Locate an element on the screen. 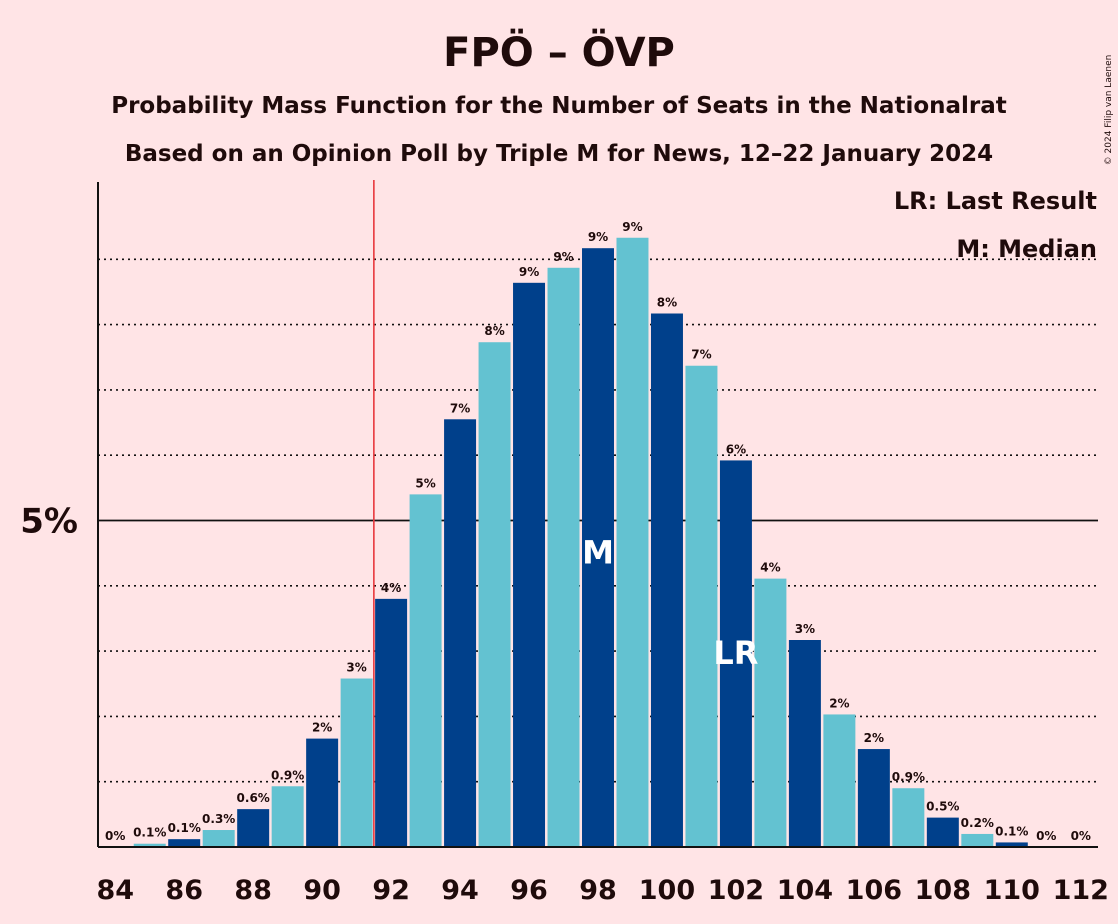 This screenshot has width=1118, height=924. data-label-100: 8% is located at coordinates (667, 302).